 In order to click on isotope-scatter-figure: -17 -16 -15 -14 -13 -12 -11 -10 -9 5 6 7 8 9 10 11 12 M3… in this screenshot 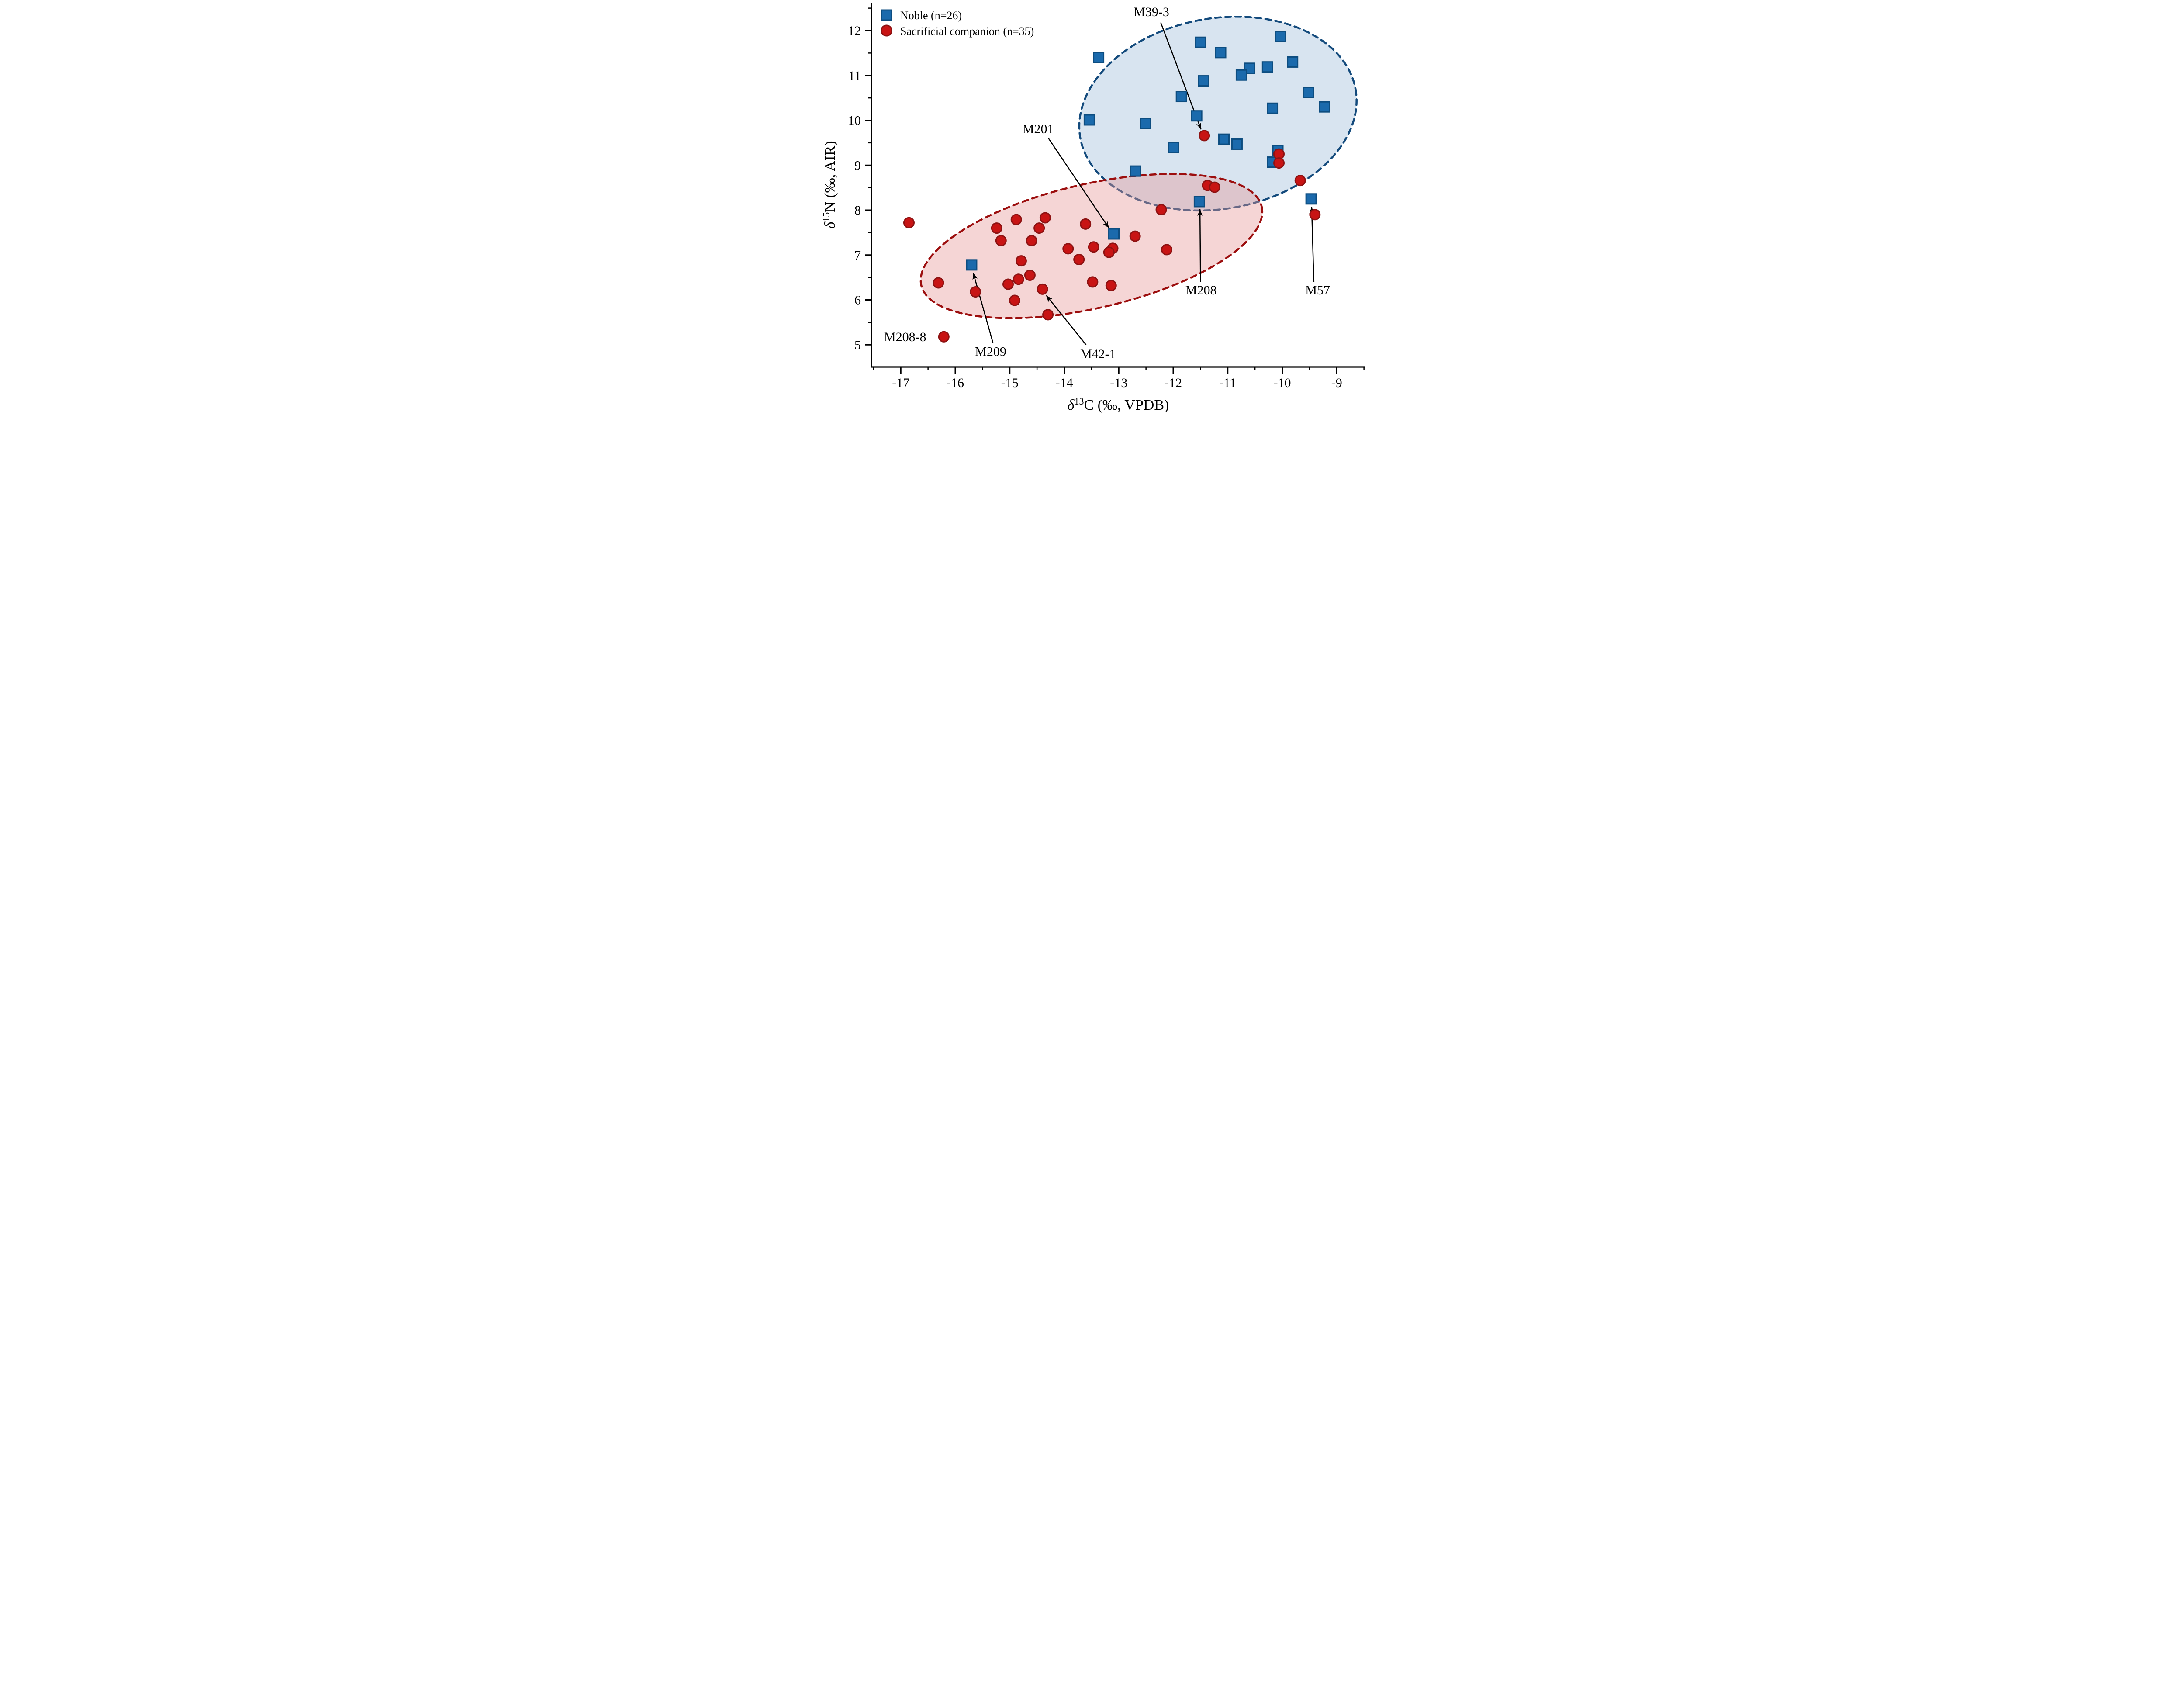, I will do `click(1092, 212)`.